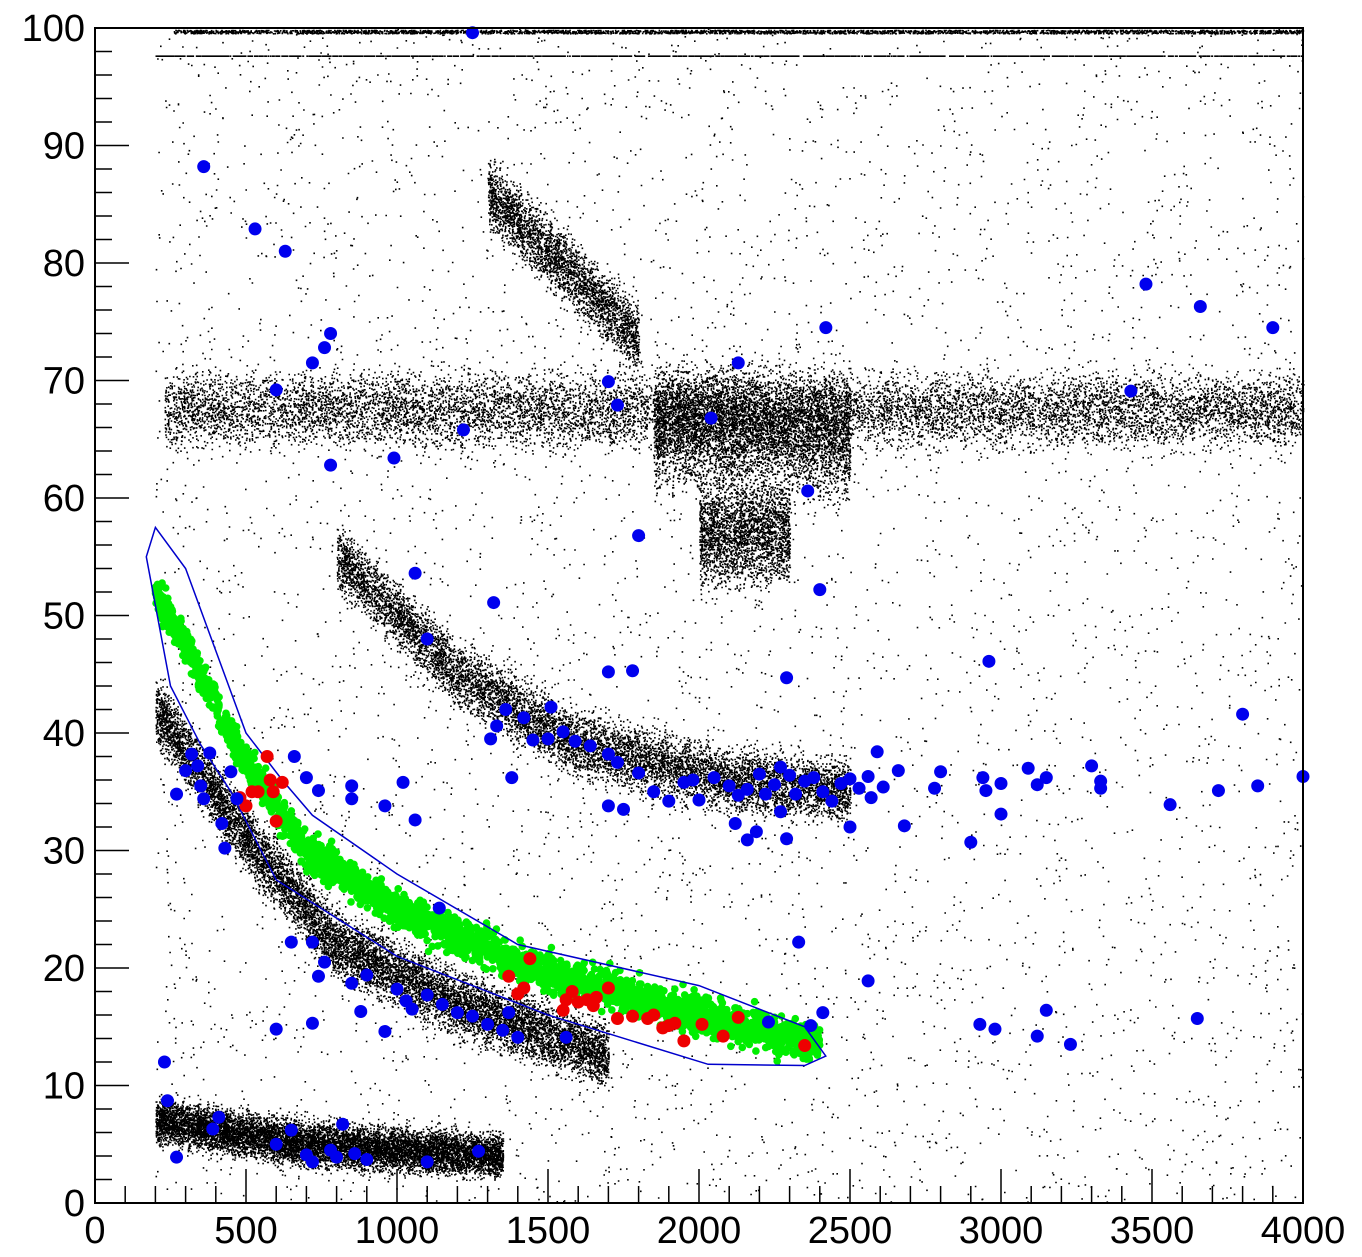 Image resolution: width=1362 pixels, height=1257 pixels. I want to click on y-tick-label: 10, so click(64, 1087).